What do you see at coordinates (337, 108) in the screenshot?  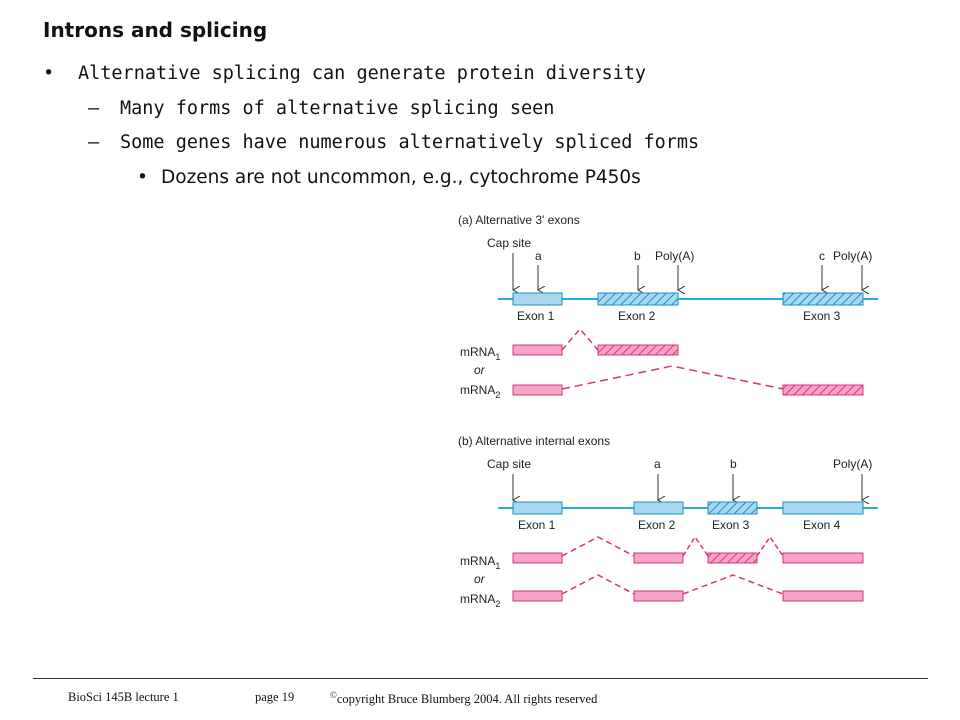 I see `bullet-text: Many forms of alternative splicing seen` at bounding box center [337, 108].